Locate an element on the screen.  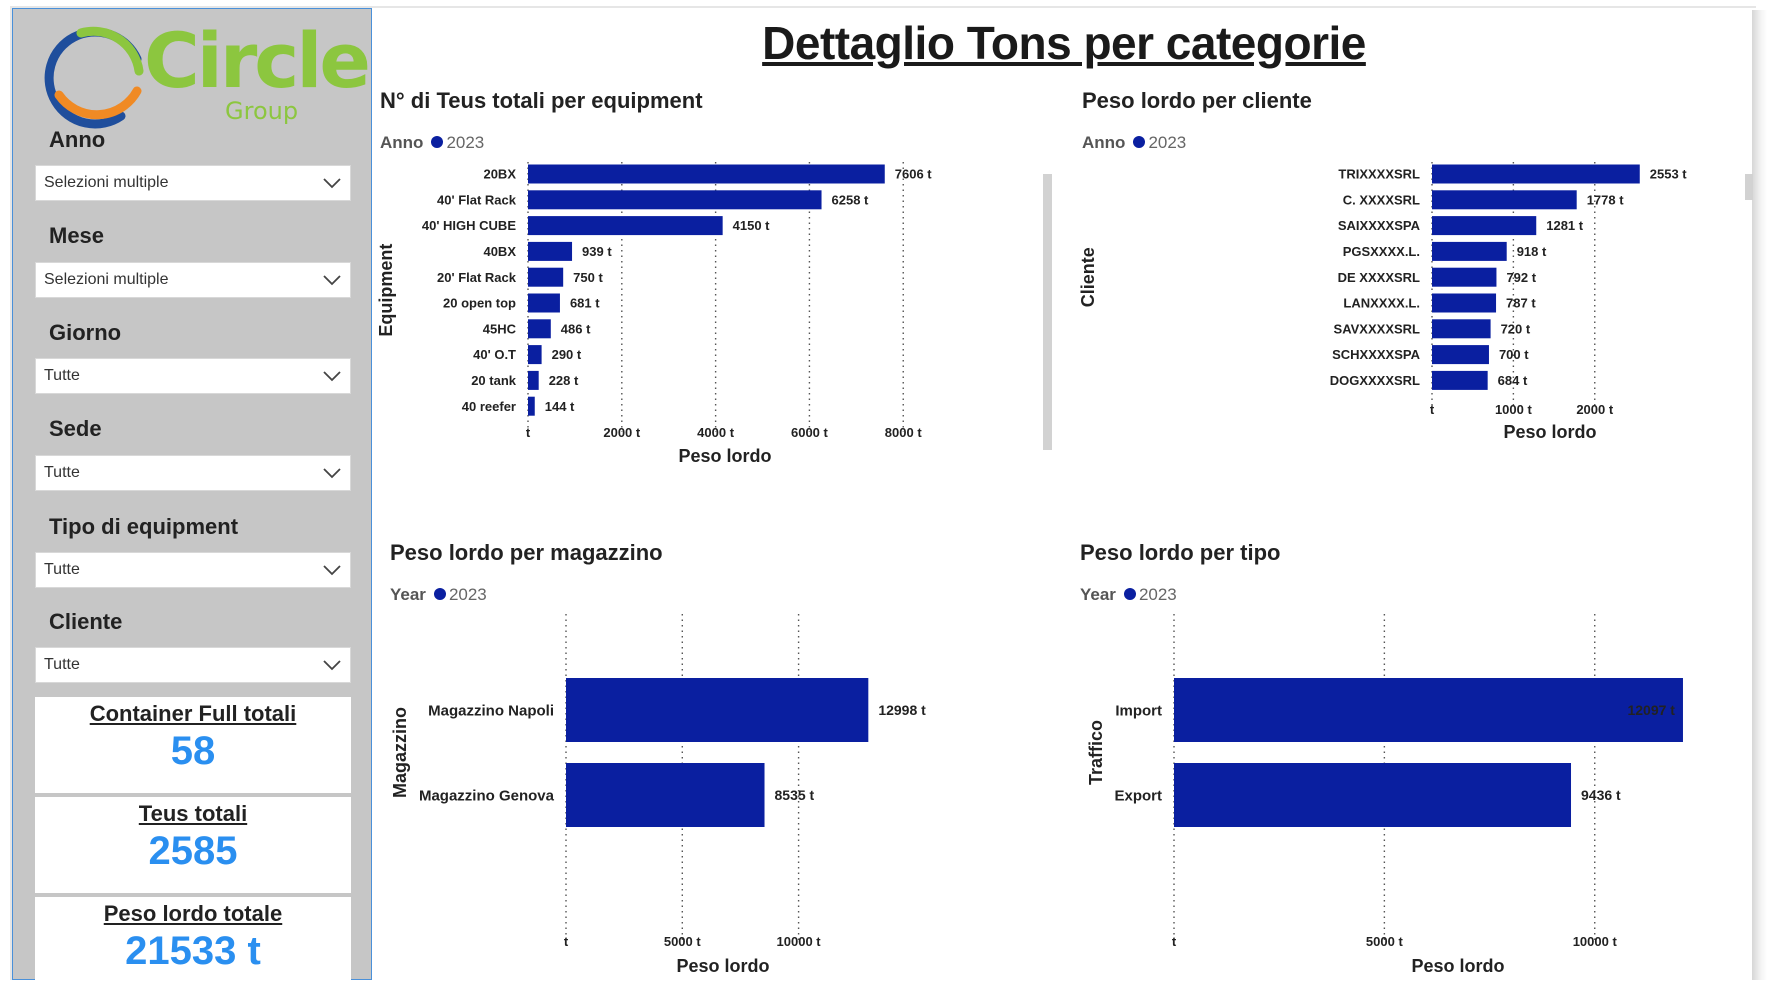
data-label: 792 t is located at coordinates (1521, 277).